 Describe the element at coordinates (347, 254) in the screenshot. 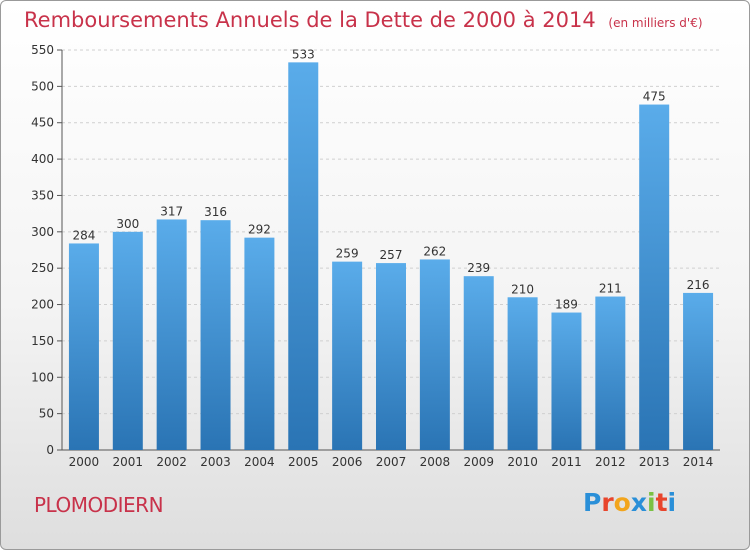

I see `value-label-2006: 259` at that location.